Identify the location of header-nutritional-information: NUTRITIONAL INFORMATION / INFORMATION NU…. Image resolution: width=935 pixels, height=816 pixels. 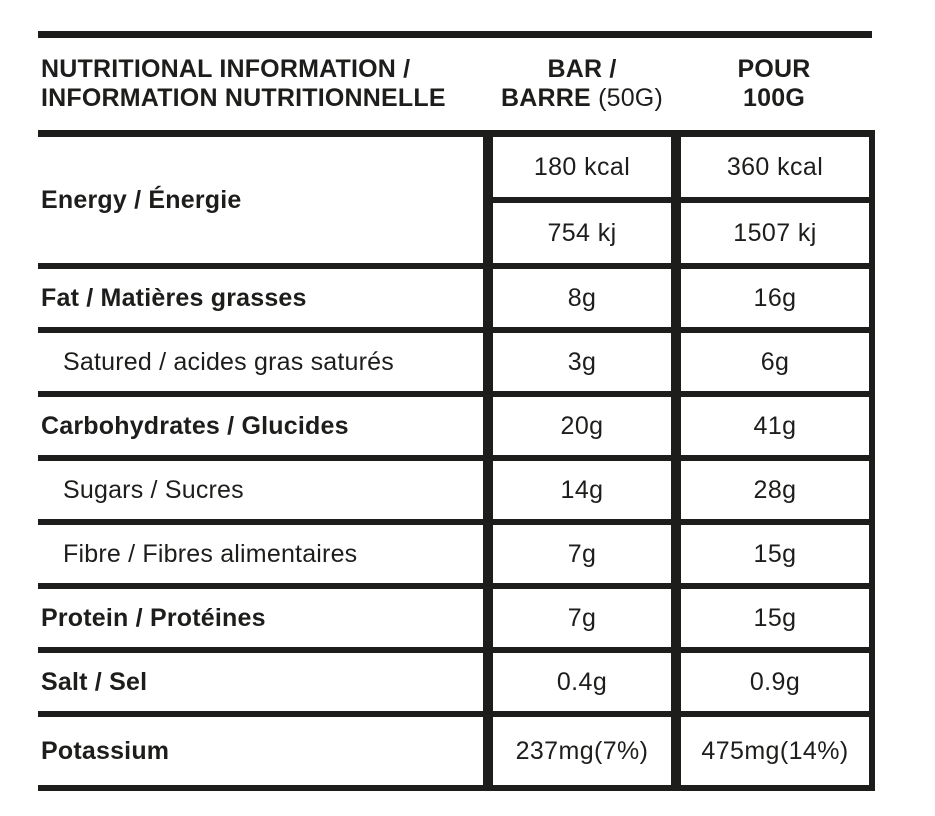
(263, 84).